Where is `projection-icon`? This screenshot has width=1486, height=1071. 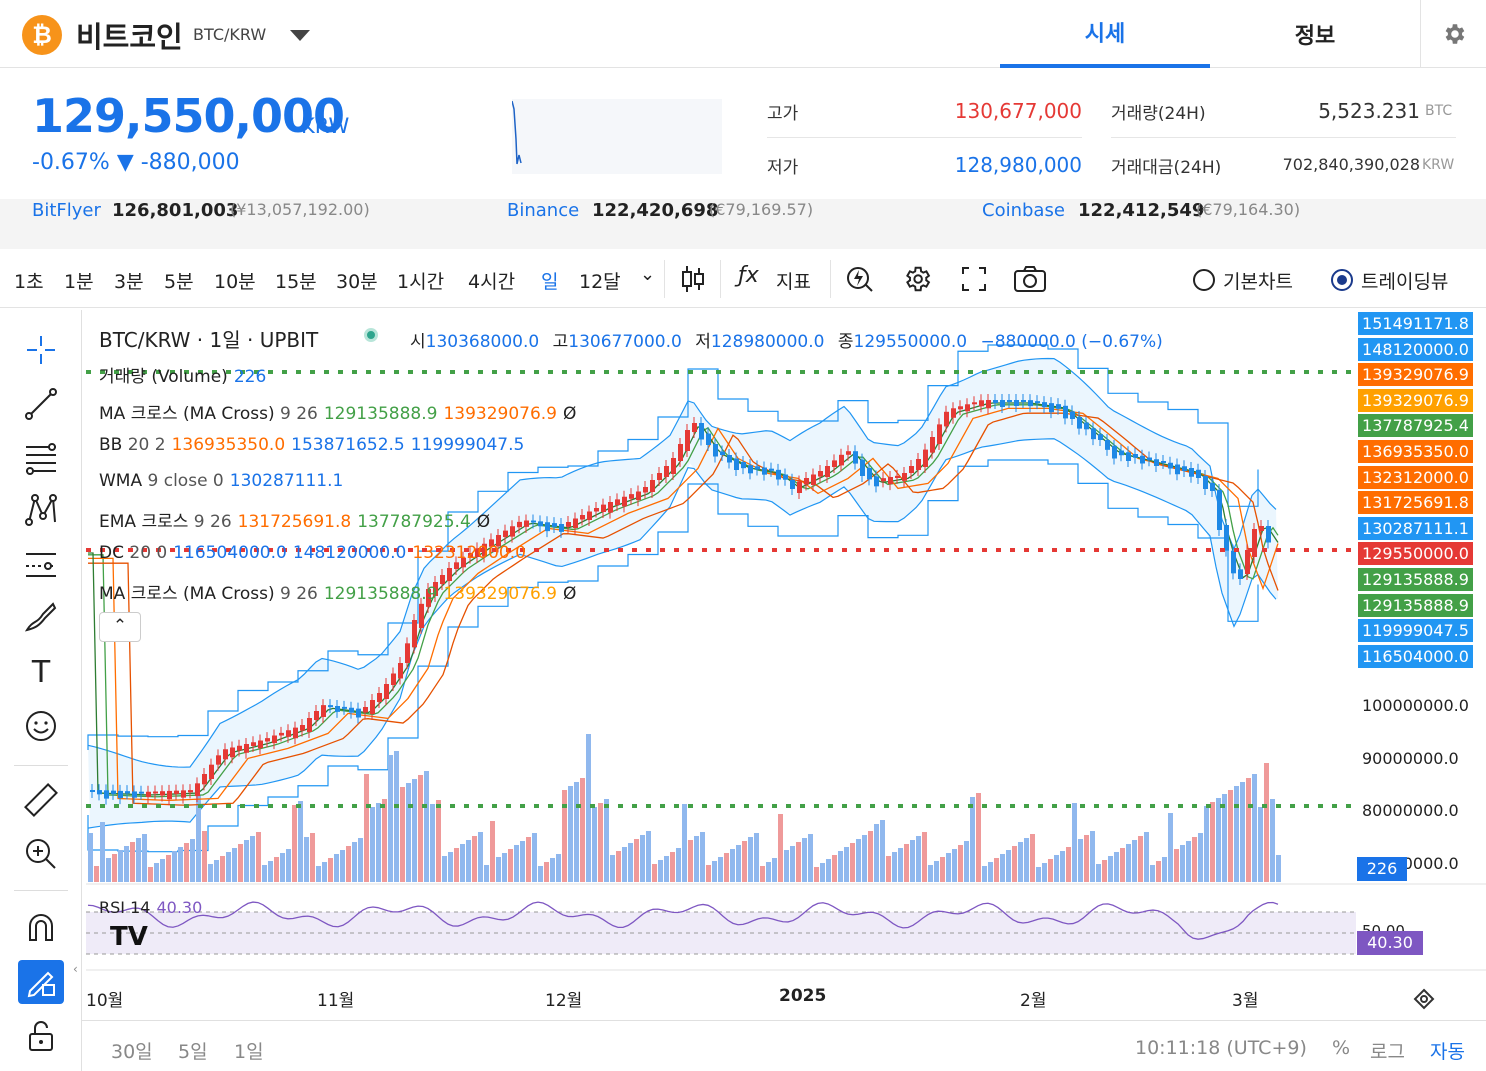
projection-icon is located at coordinates (41, 564).